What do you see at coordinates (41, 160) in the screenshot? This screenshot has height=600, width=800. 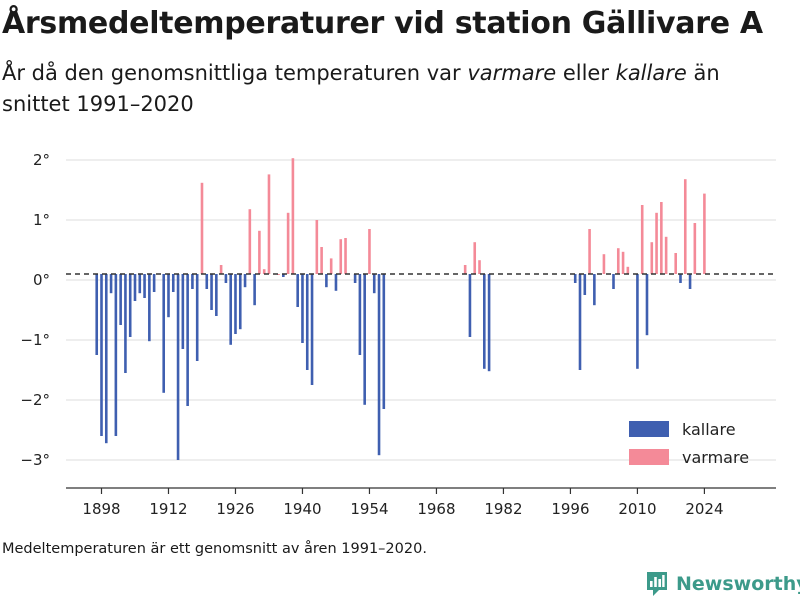 I see `y-tick-label: 2°` at bounding box center [41, 160].